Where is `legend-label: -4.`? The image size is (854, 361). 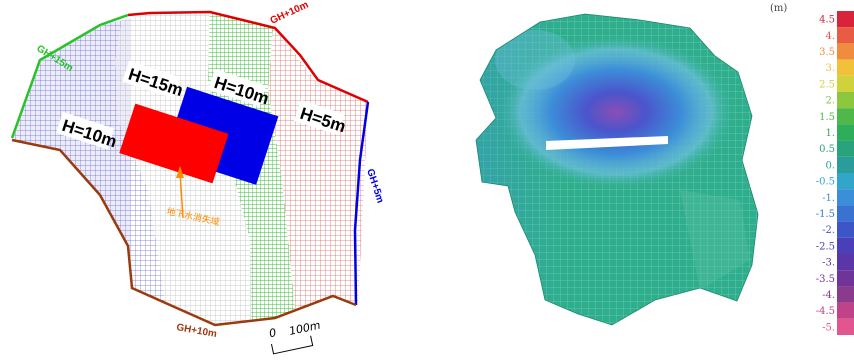 legend-label: -4. is located at coordinates (828, 295).